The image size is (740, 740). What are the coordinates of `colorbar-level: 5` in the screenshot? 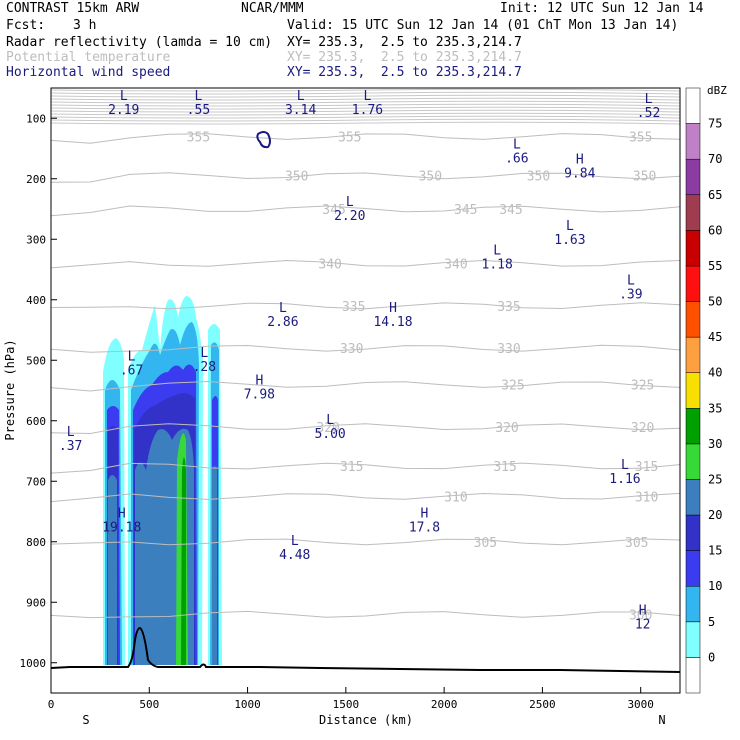 It's located at (711, 622).